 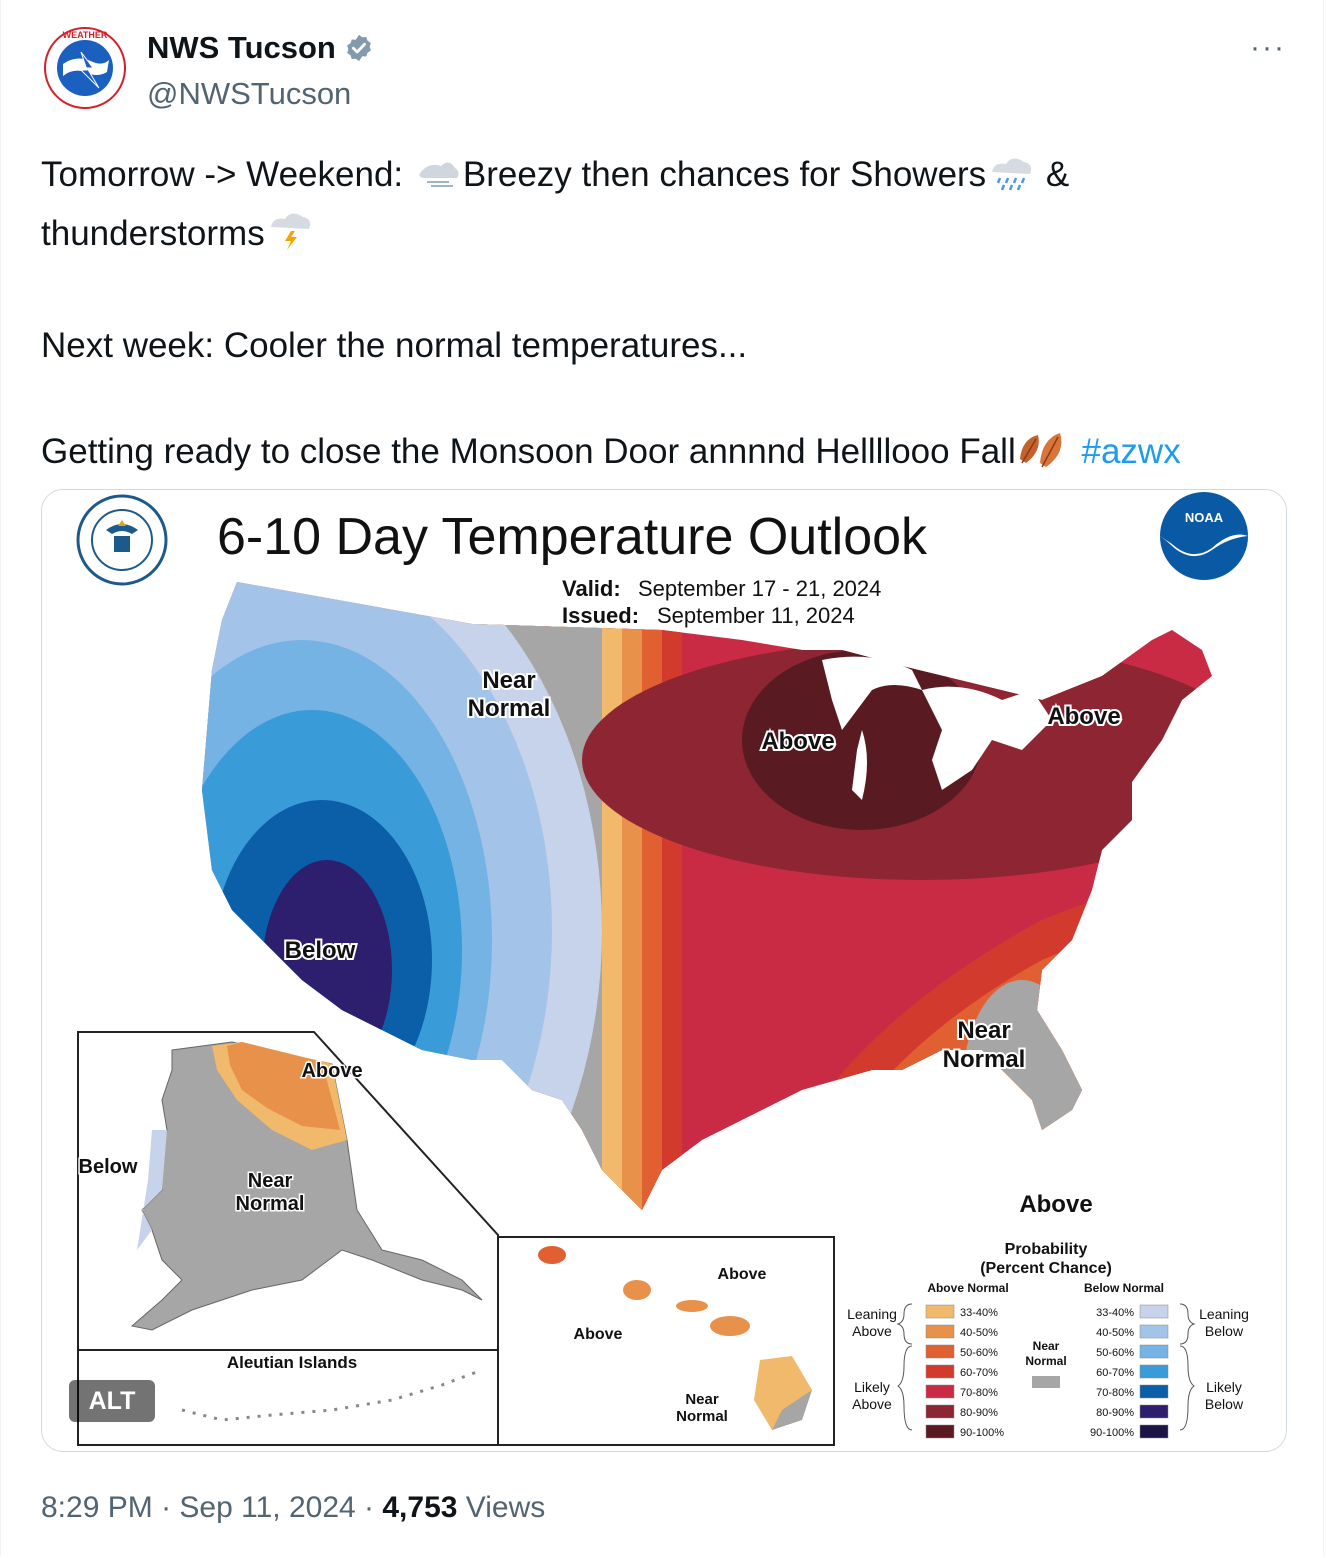 I want to click on commerce-seal-icon, so click(x=122, y=540).